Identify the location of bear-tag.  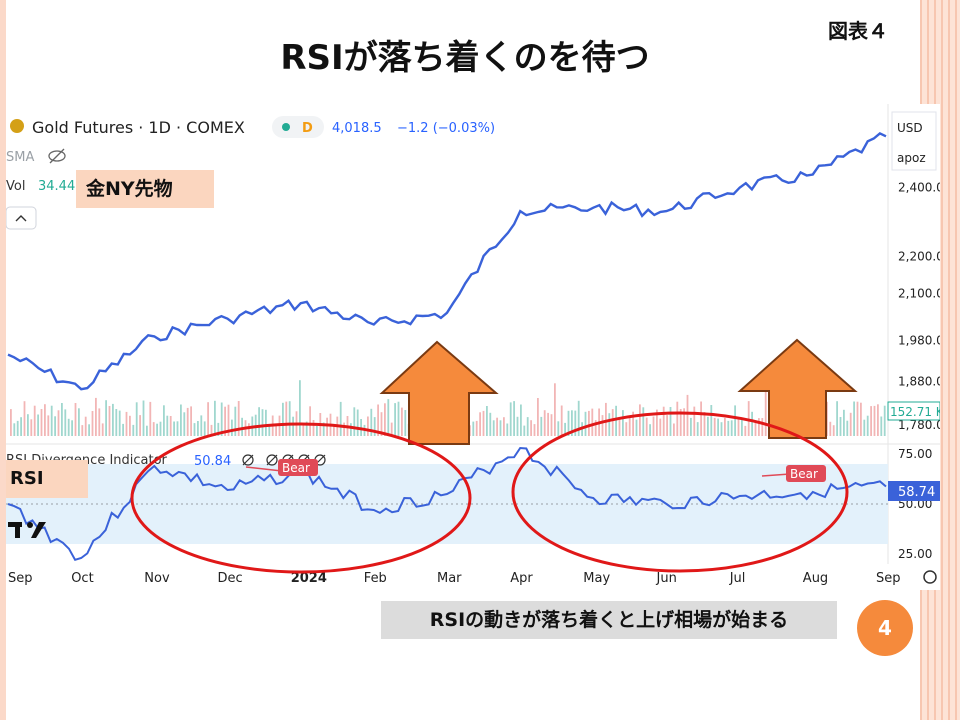
(298, 467).